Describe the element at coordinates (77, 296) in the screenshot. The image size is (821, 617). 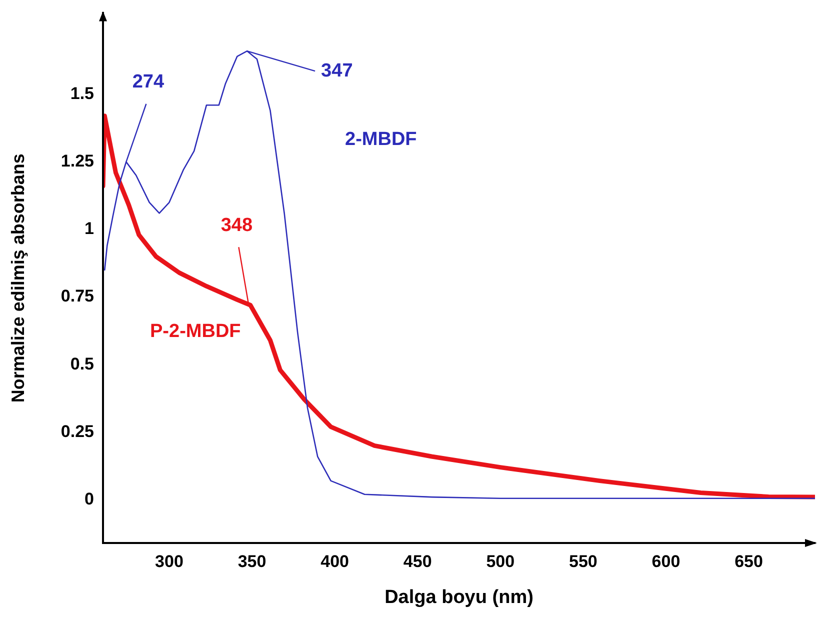
I see `y-tick-label: 0.75` at that location.